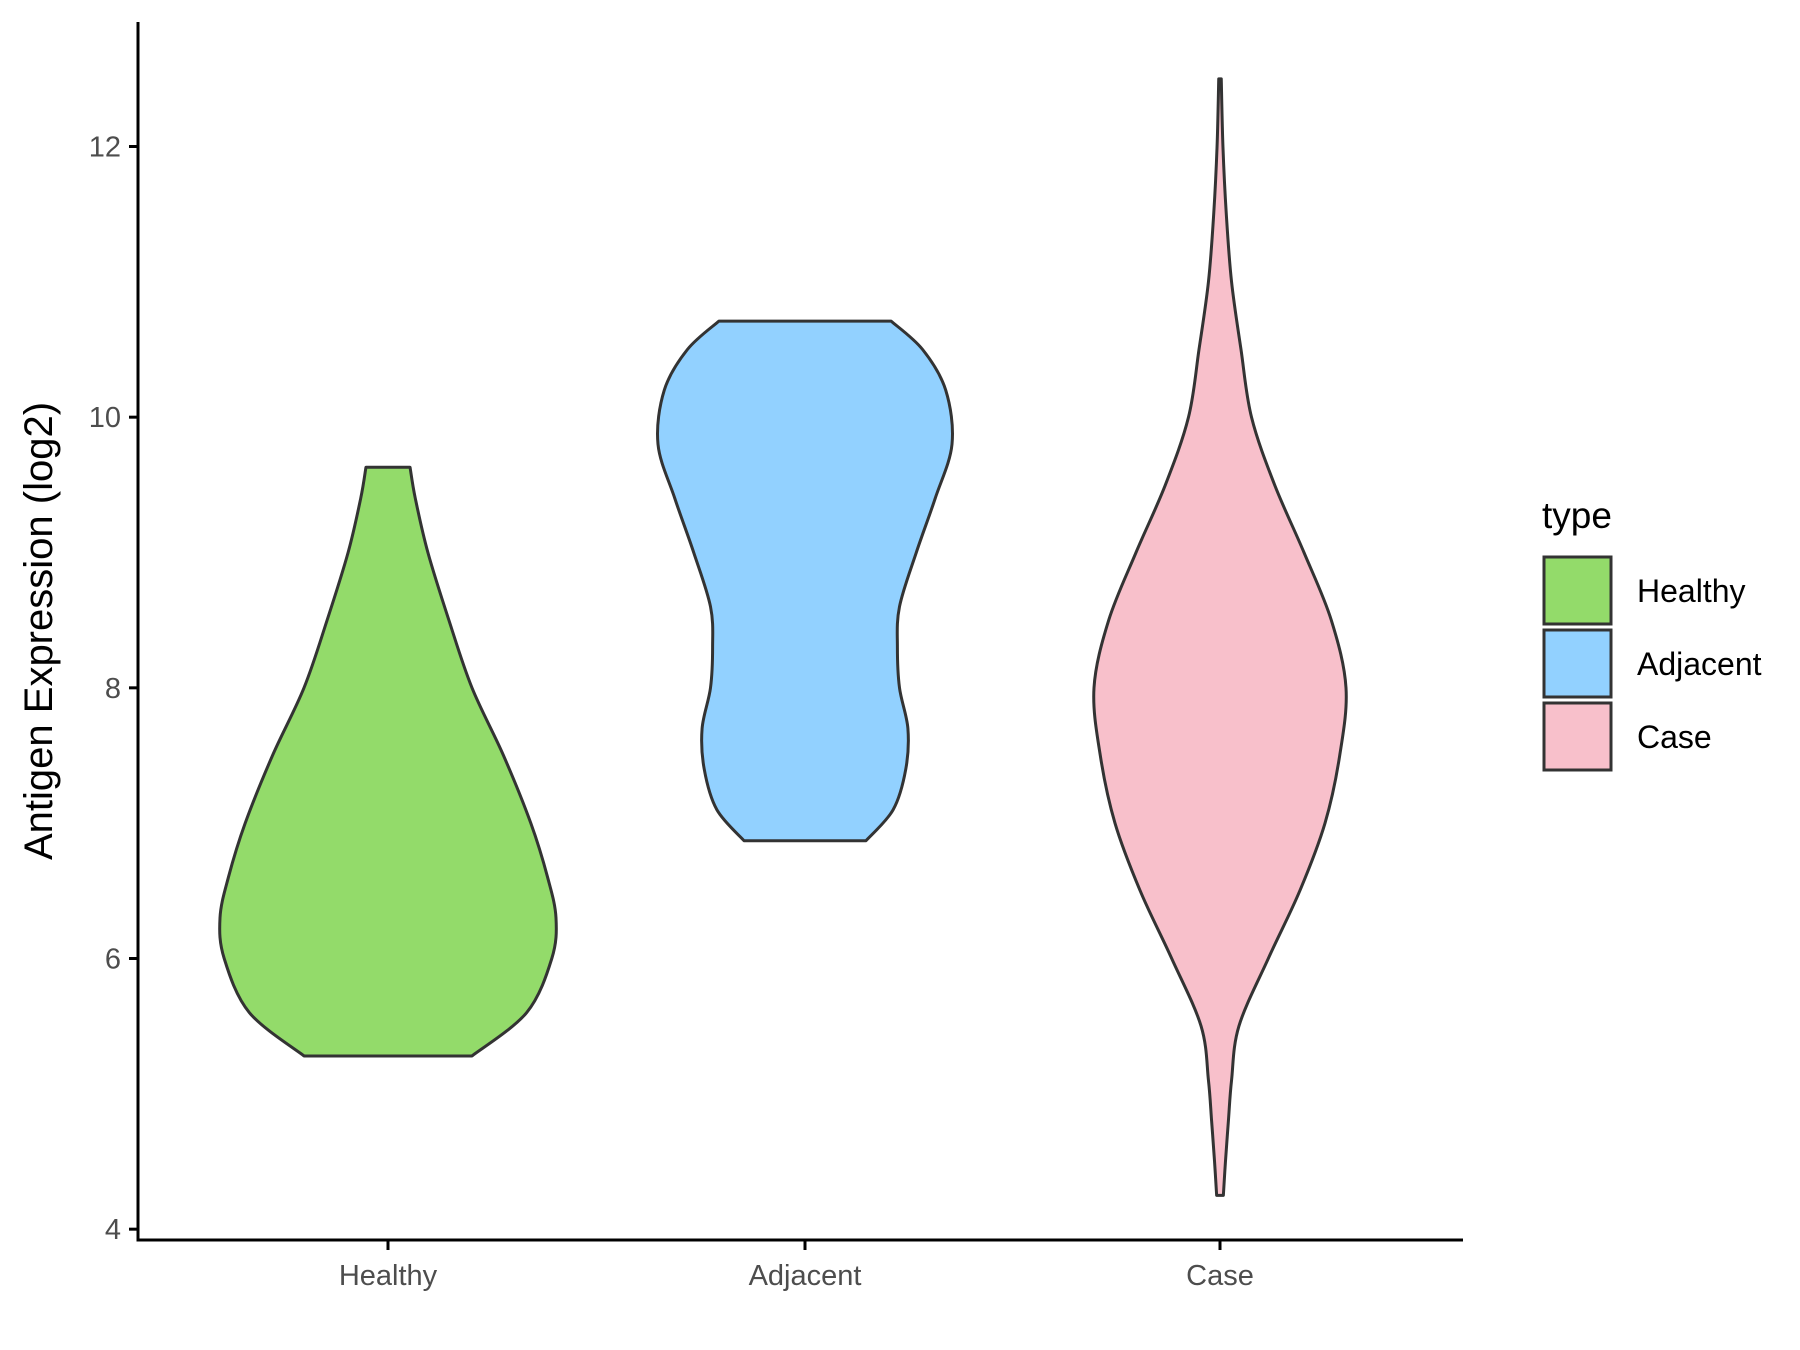 The height and width of the screenshot is (1350, 1800). Describe the element at coordinates (1577, 515) in the screenshot. I see `legend-title: type` at that location.